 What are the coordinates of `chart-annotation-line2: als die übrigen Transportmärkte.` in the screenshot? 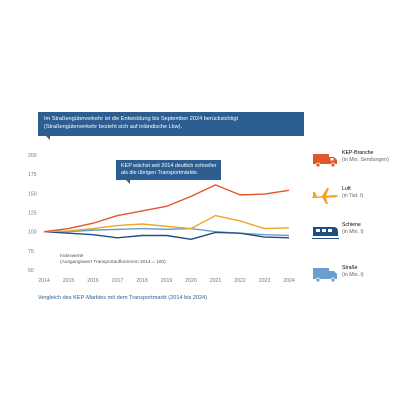 It's located at (160, 173).